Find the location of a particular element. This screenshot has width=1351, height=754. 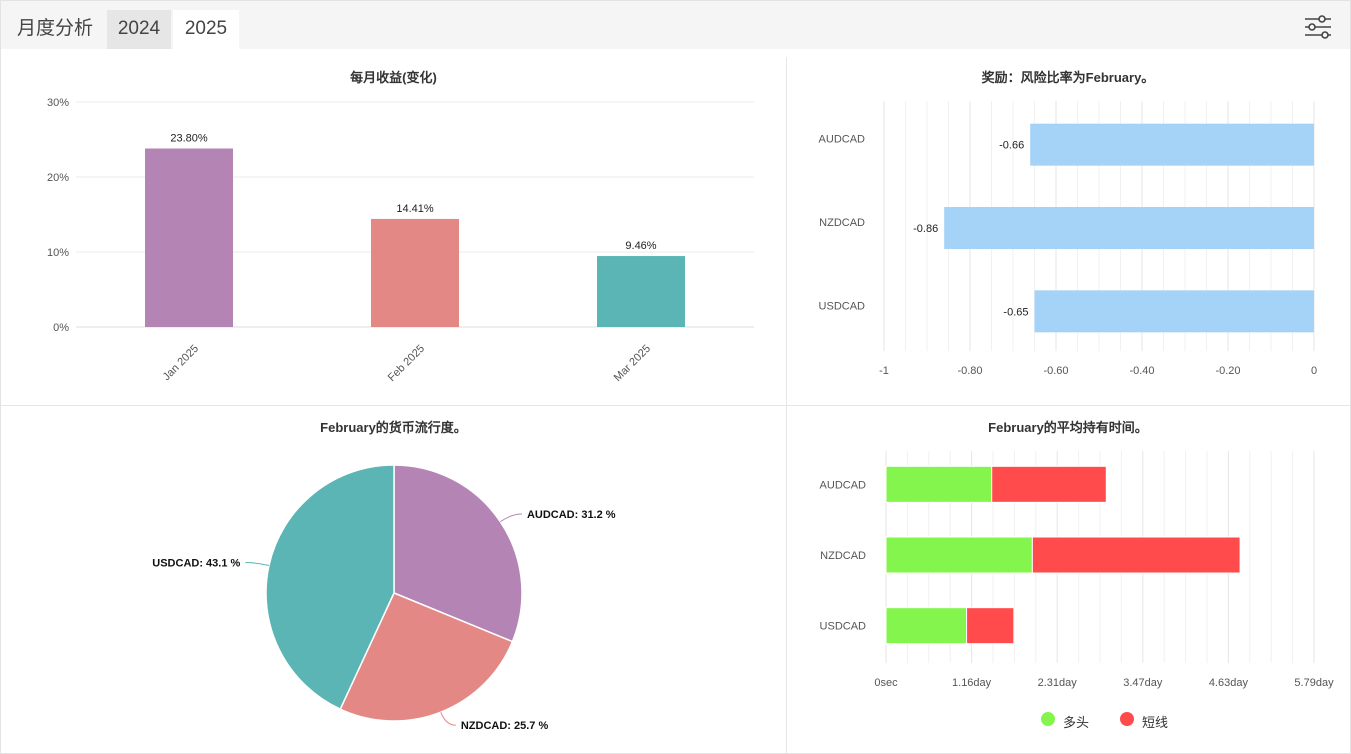

tab-2025: 2025 is located at coordinates (206, 29).